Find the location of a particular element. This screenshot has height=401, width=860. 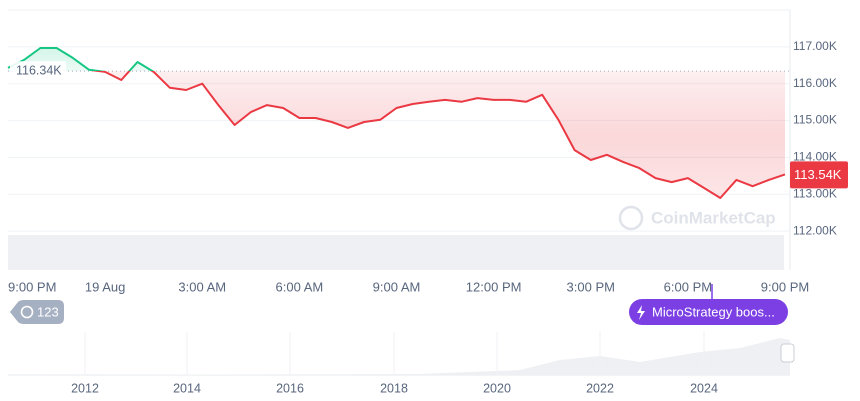

navigator-label: 2014 is located at coordinates (187, 388).